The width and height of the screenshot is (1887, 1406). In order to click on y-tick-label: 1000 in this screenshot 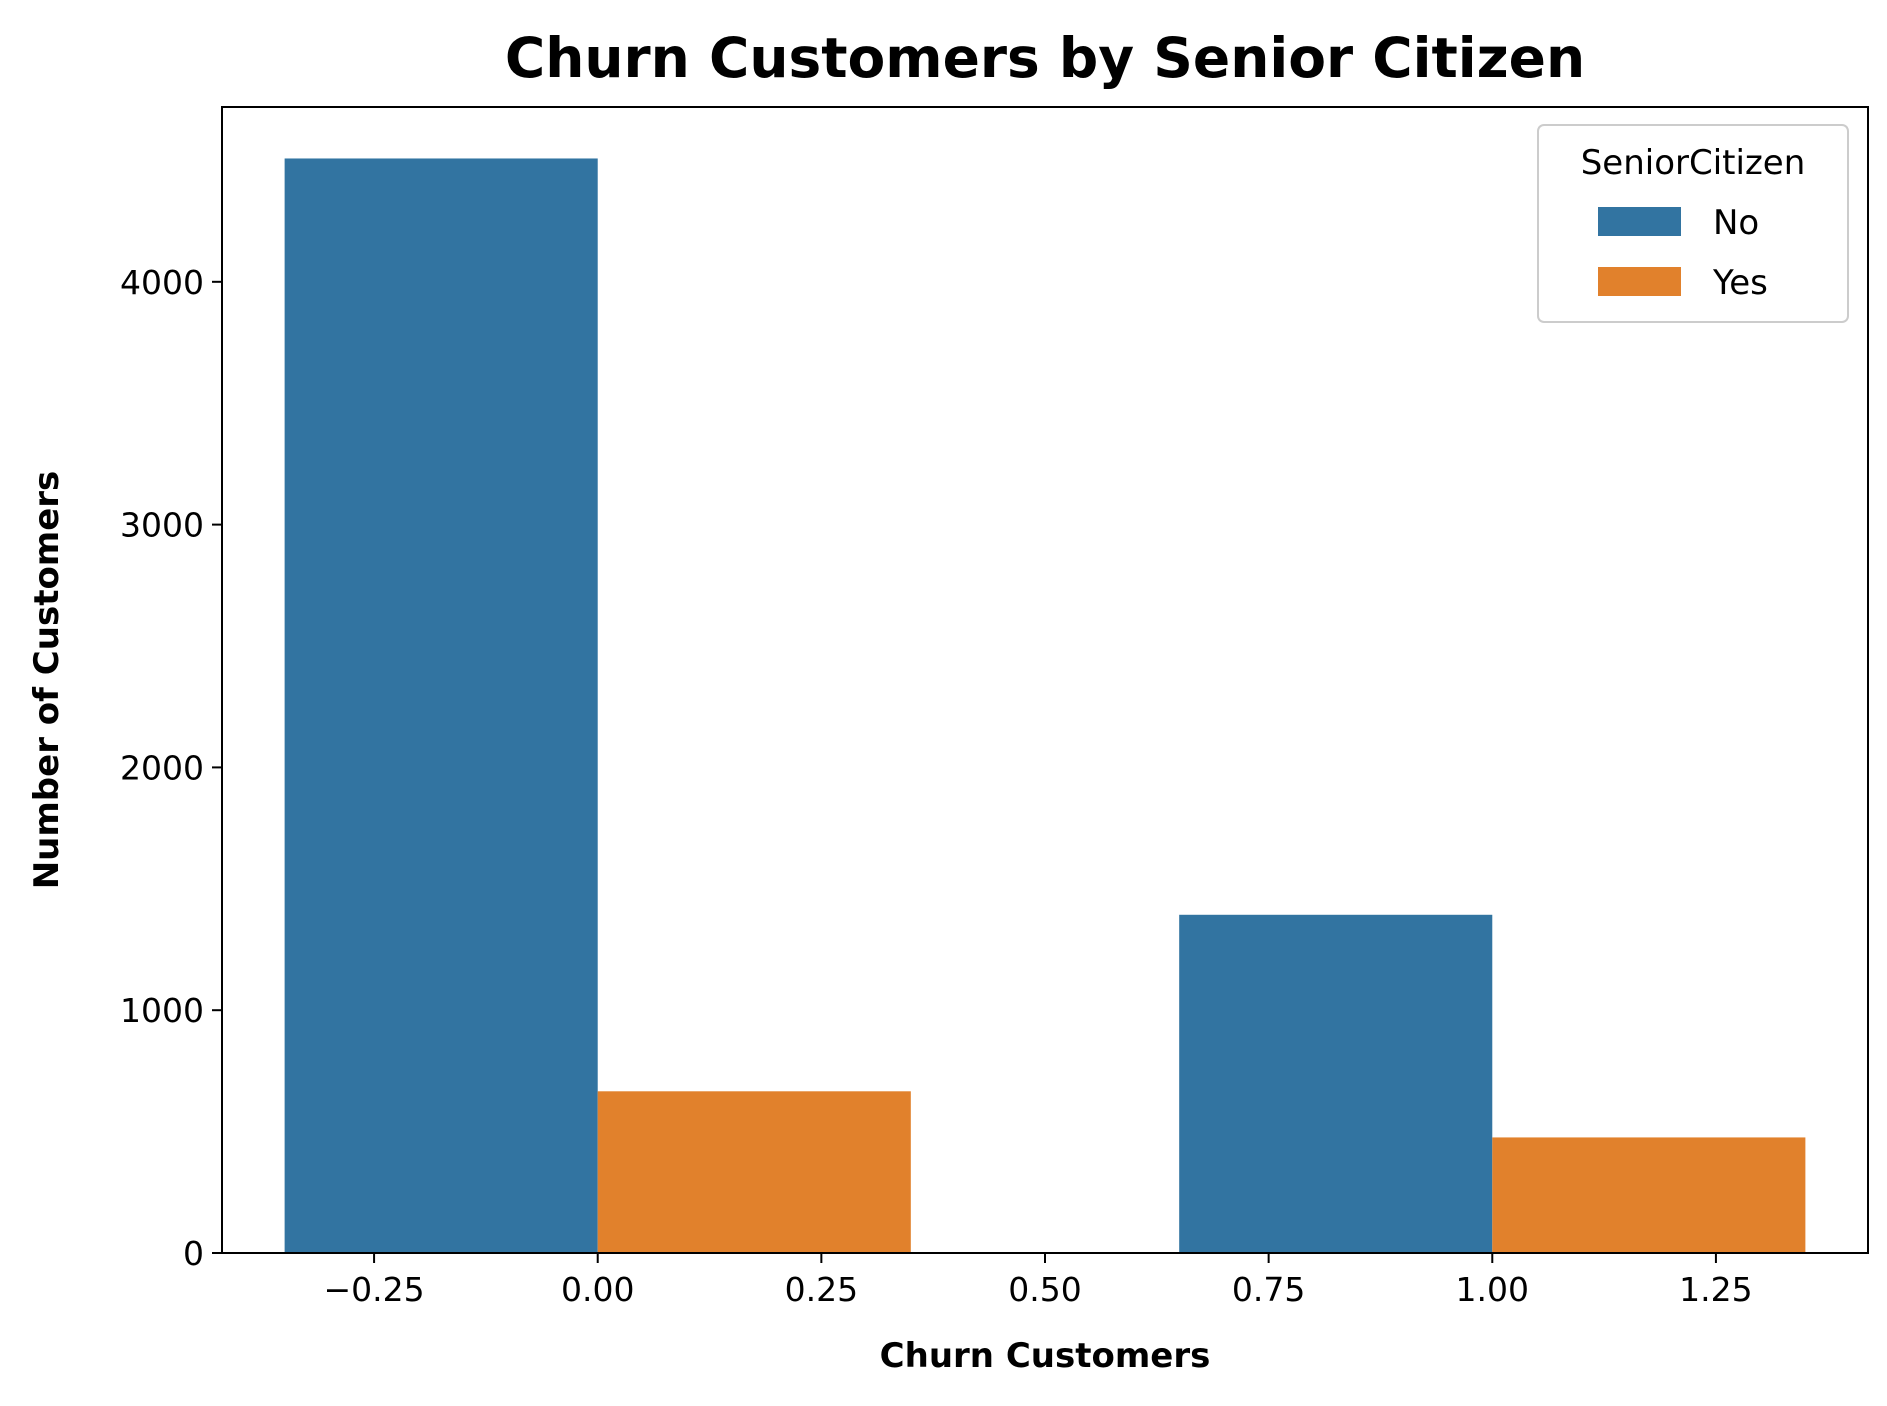, I will do `click(162, 1010)`.